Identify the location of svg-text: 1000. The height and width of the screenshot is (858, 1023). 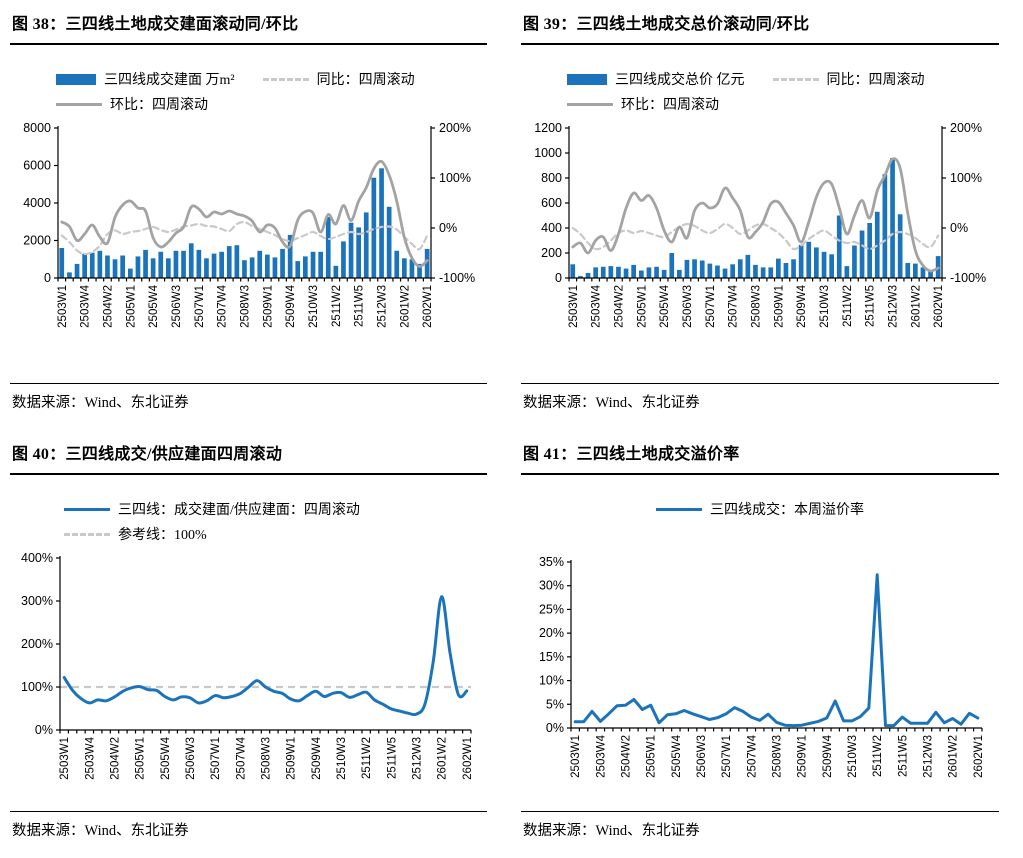
(548, 153).